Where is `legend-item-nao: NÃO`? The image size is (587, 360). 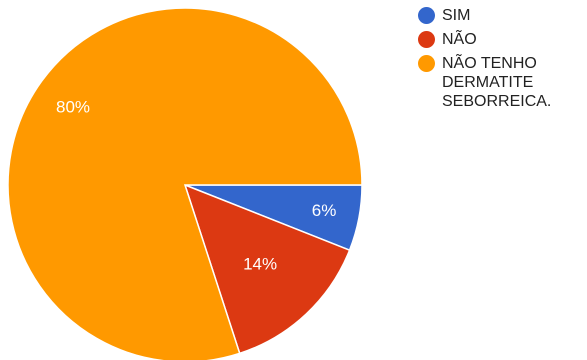 legend-item-nao: NÃO is located at coordinates (502, 39).